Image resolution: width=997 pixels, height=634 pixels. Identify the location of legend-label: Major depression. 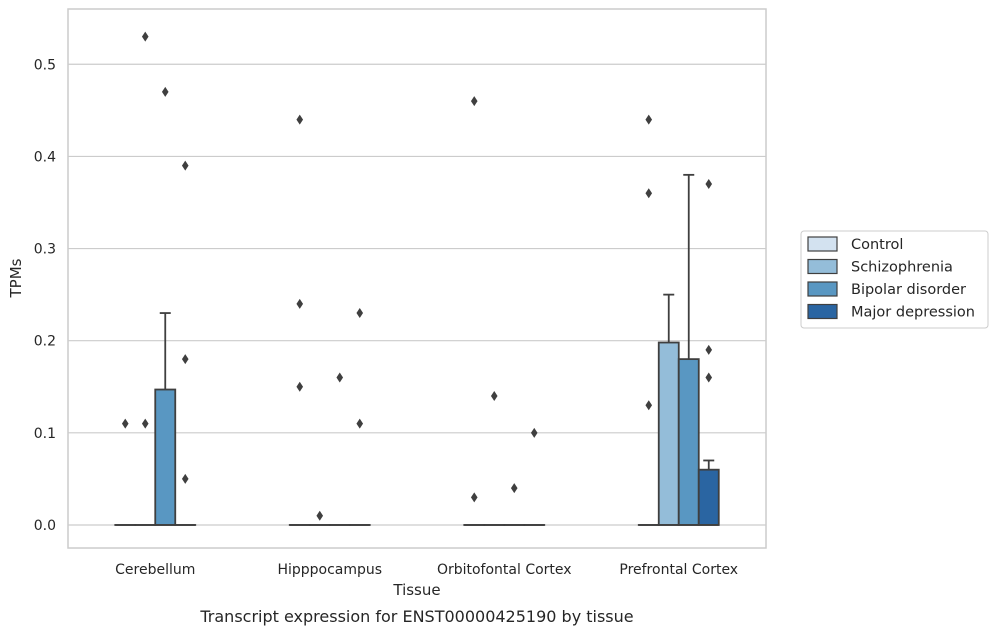
(913, 313).